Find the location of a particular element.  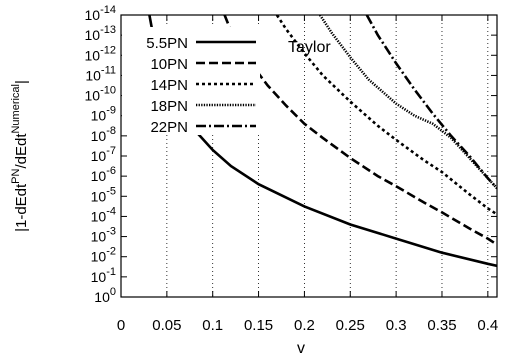

y-tick-label: 10⁻¹⁴ is located at coordinates (100, 13).